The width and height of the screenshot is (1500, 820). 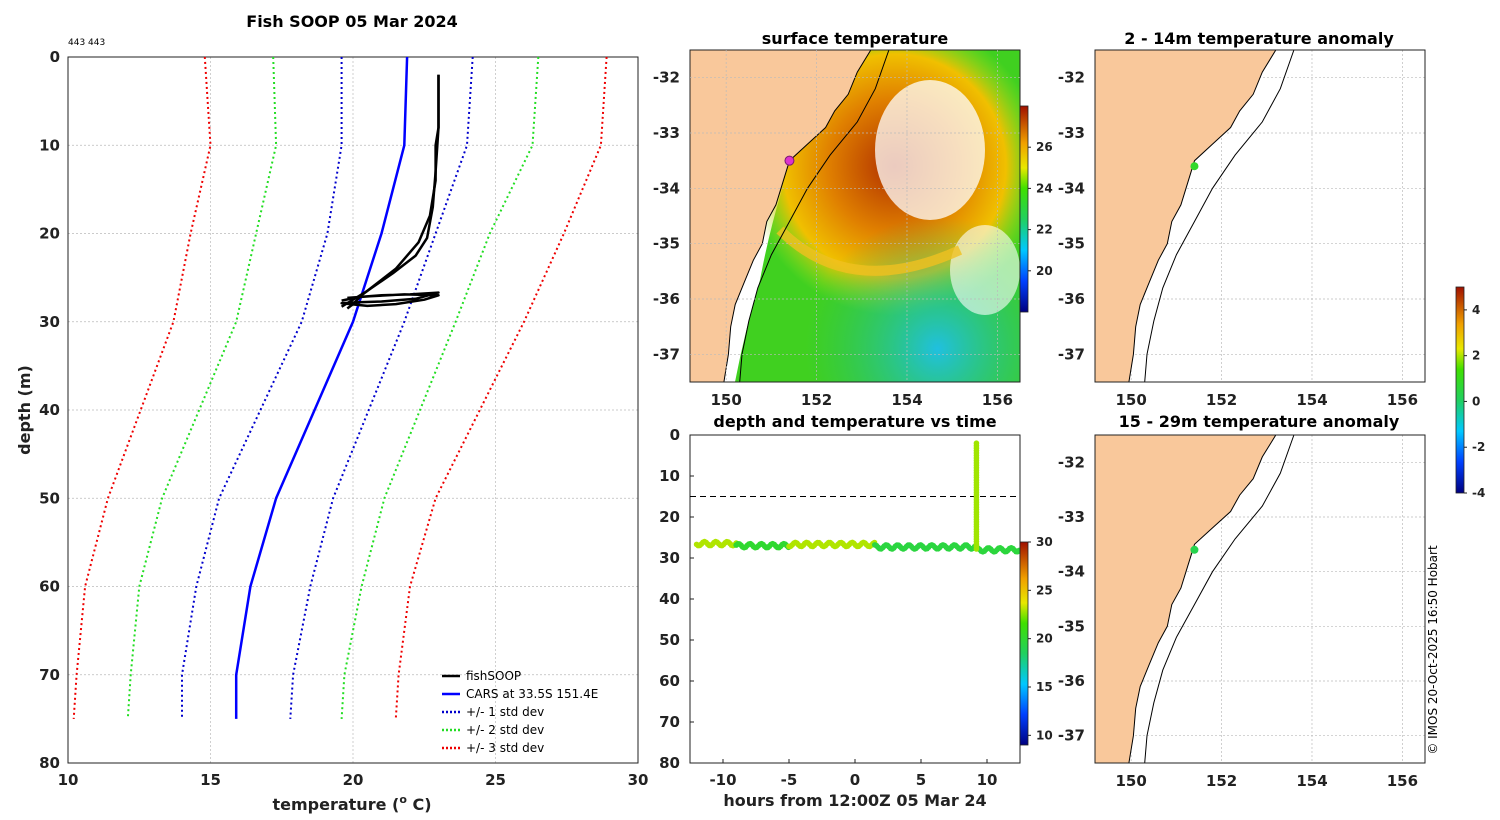 What do you see at coordinates (49, 322) in the screenshot?
I see `profile-y-tick-label: 30` at bounding box center [49, 322].